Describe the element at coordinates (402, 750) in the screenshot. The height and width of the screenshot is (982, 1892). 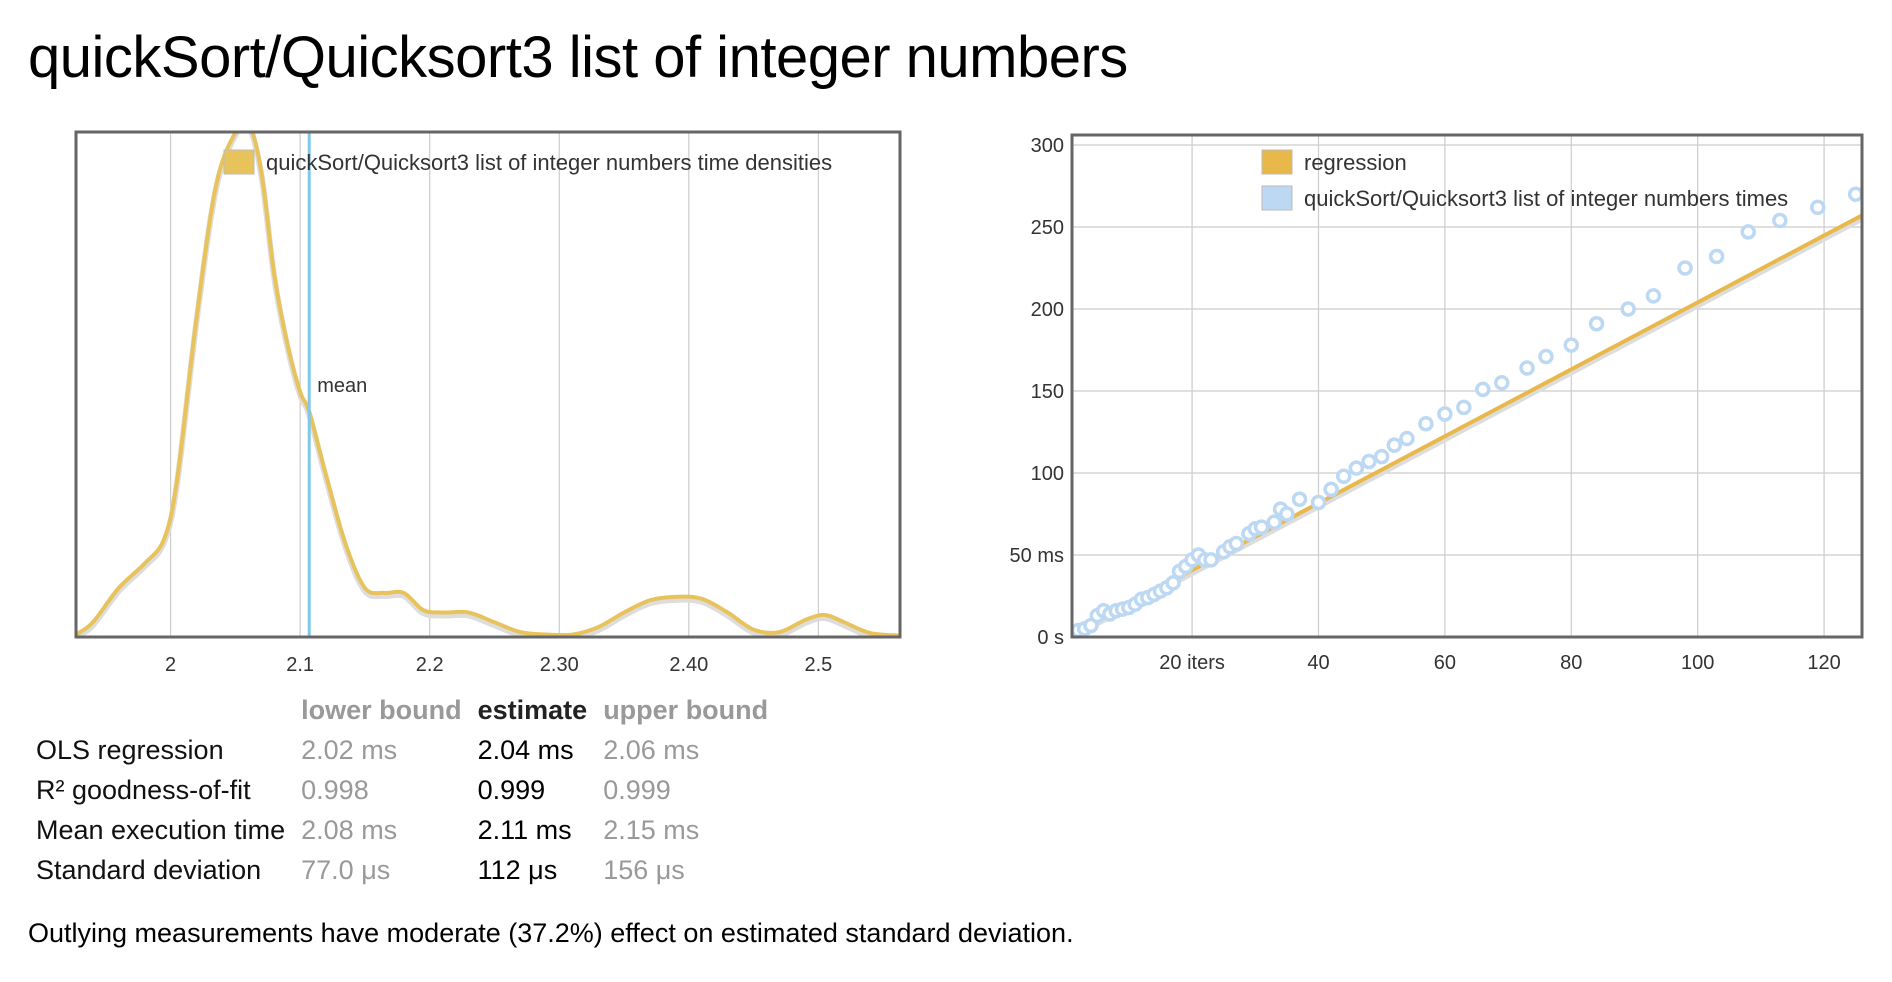
I see `stats-row-ols: OLS regression 2.02 ms 2.04 ms 2.06 ms` at that location.